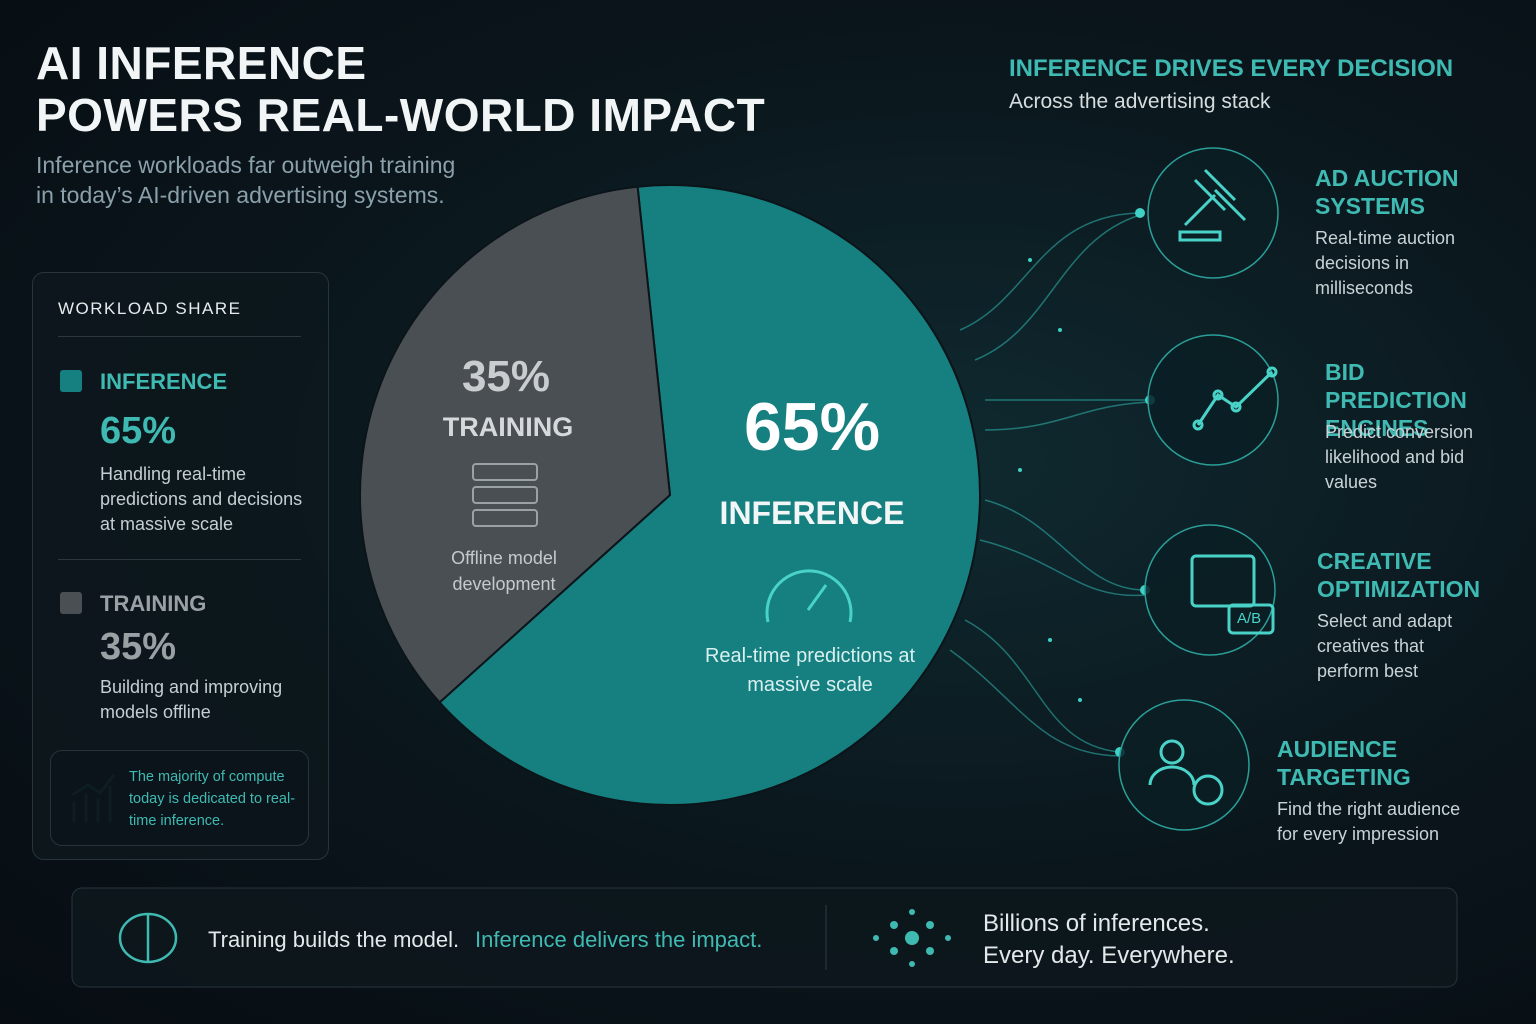 The width and height of the screenshot is (1536, 1024). I want to click on dots-icon, so click(912, 938).